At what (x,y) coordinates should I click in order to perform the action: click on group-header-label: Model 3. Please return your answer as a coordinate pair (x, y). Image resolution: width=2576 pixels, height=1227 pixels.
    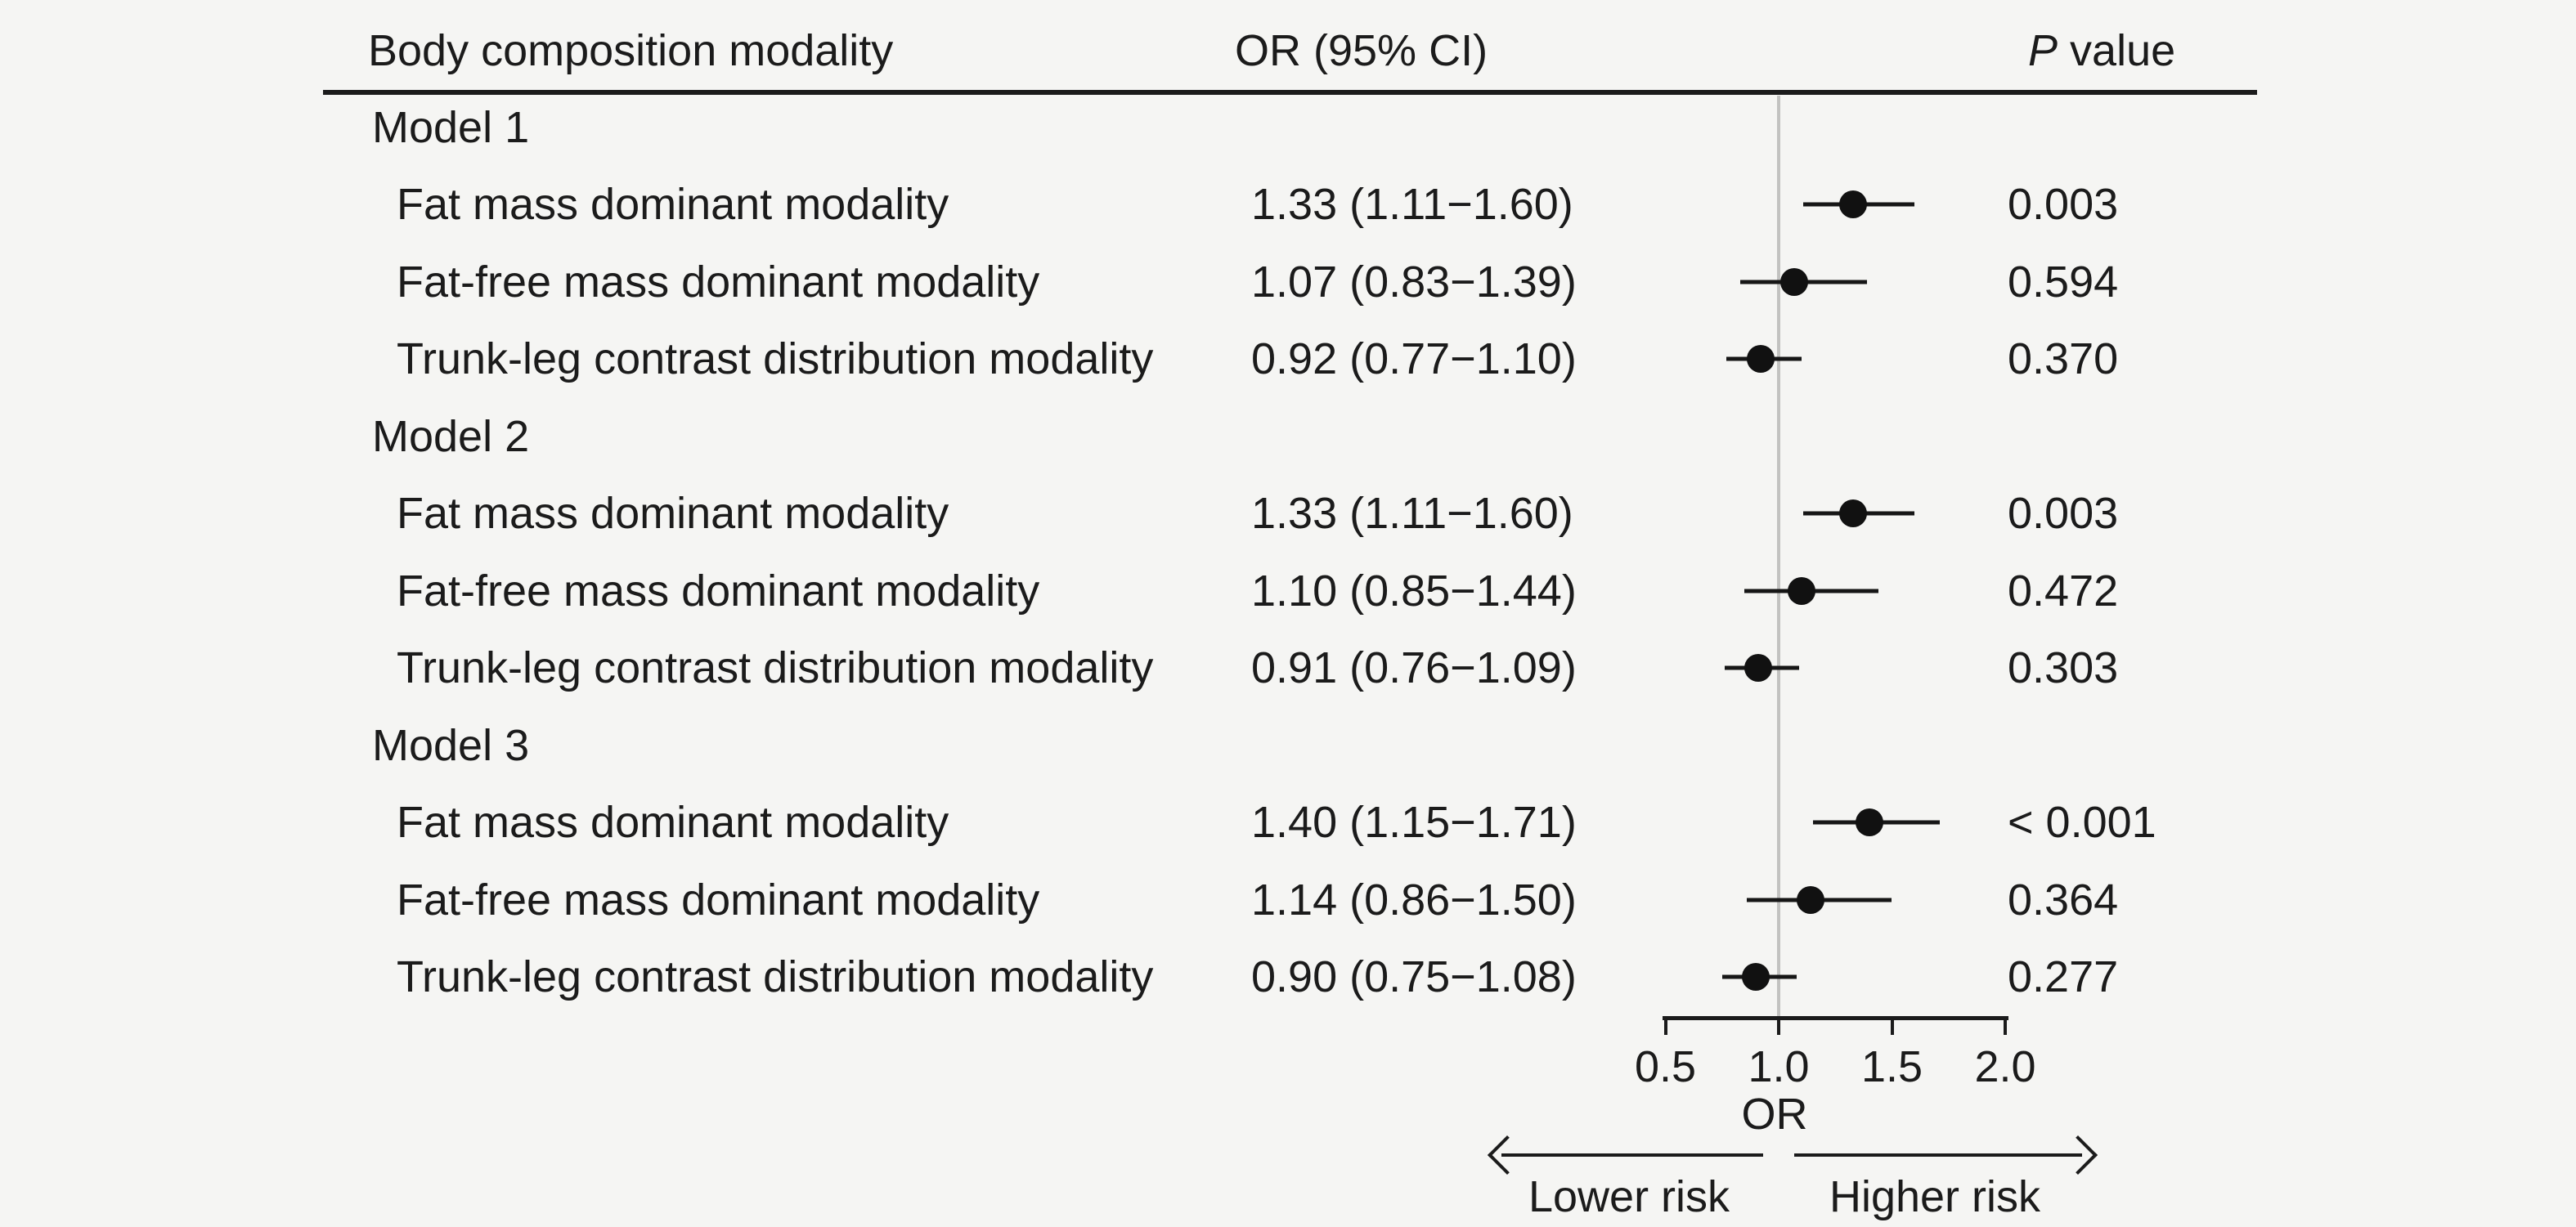
    Looking at the image, I should click on (451, 745).